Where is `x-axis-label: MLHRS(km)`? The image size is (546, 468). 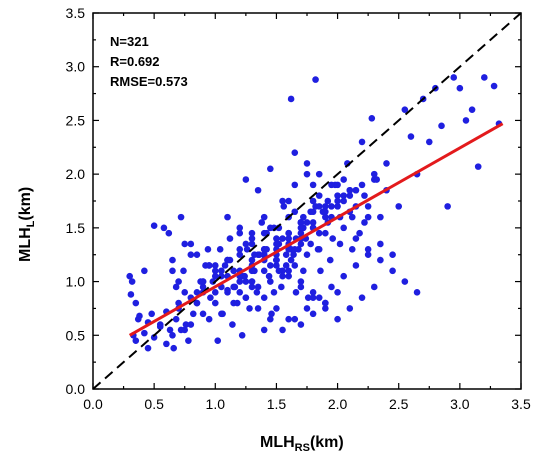 x-axis-label: MLHRS(km) is located at coordinates (302, 444).